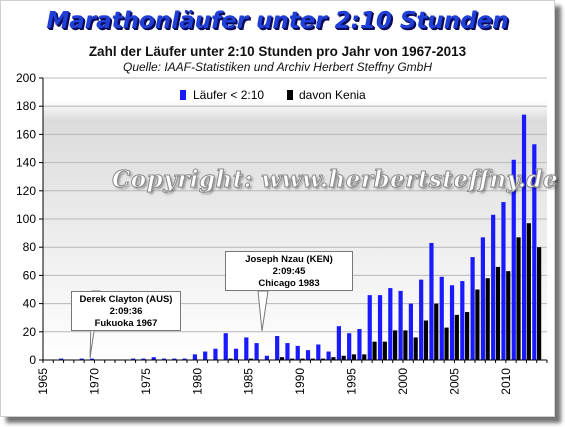  What do you see at coordinates (289, 259) in the screenshot?
I see `annotation-nzau-line1: Joseph Nzau (KEN)` at bounding box center [289, 259].